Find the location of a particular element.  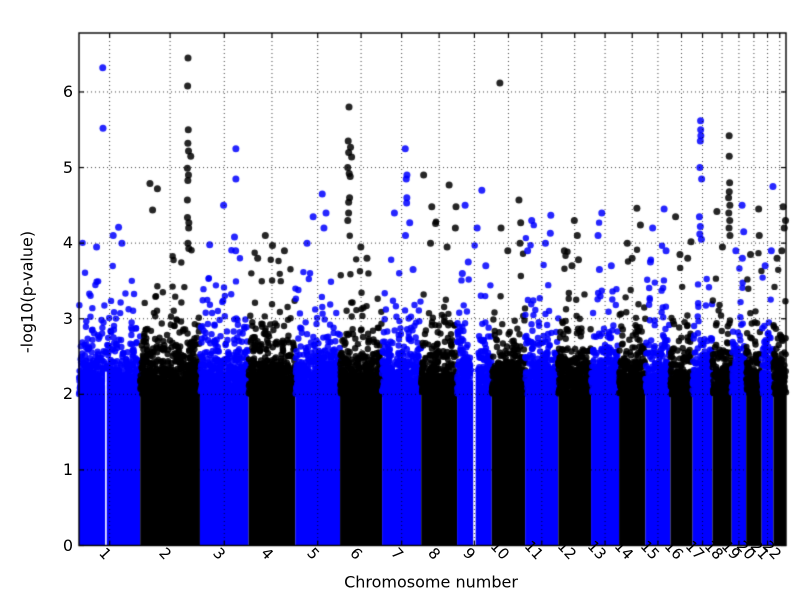

y-tick-label-5: 5 is located at coordinates (67, 167).